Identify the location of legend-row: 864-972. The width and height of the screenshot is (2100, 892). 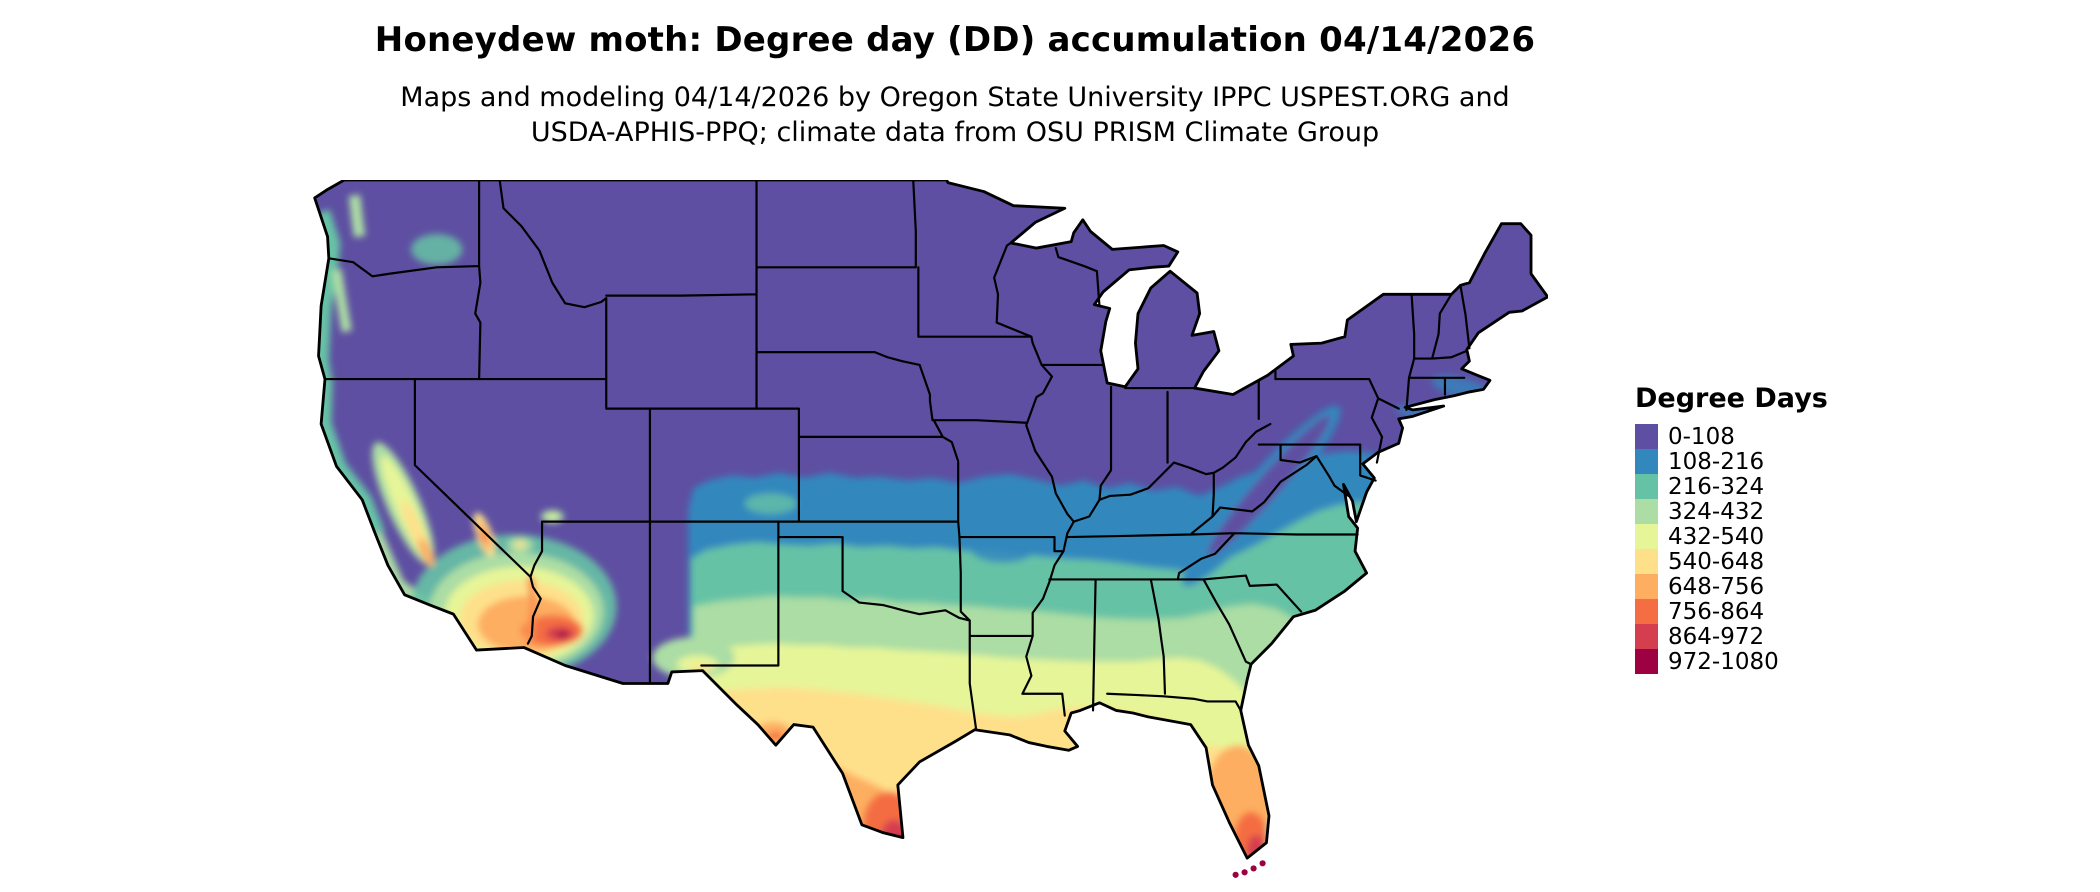
(1731, 636).